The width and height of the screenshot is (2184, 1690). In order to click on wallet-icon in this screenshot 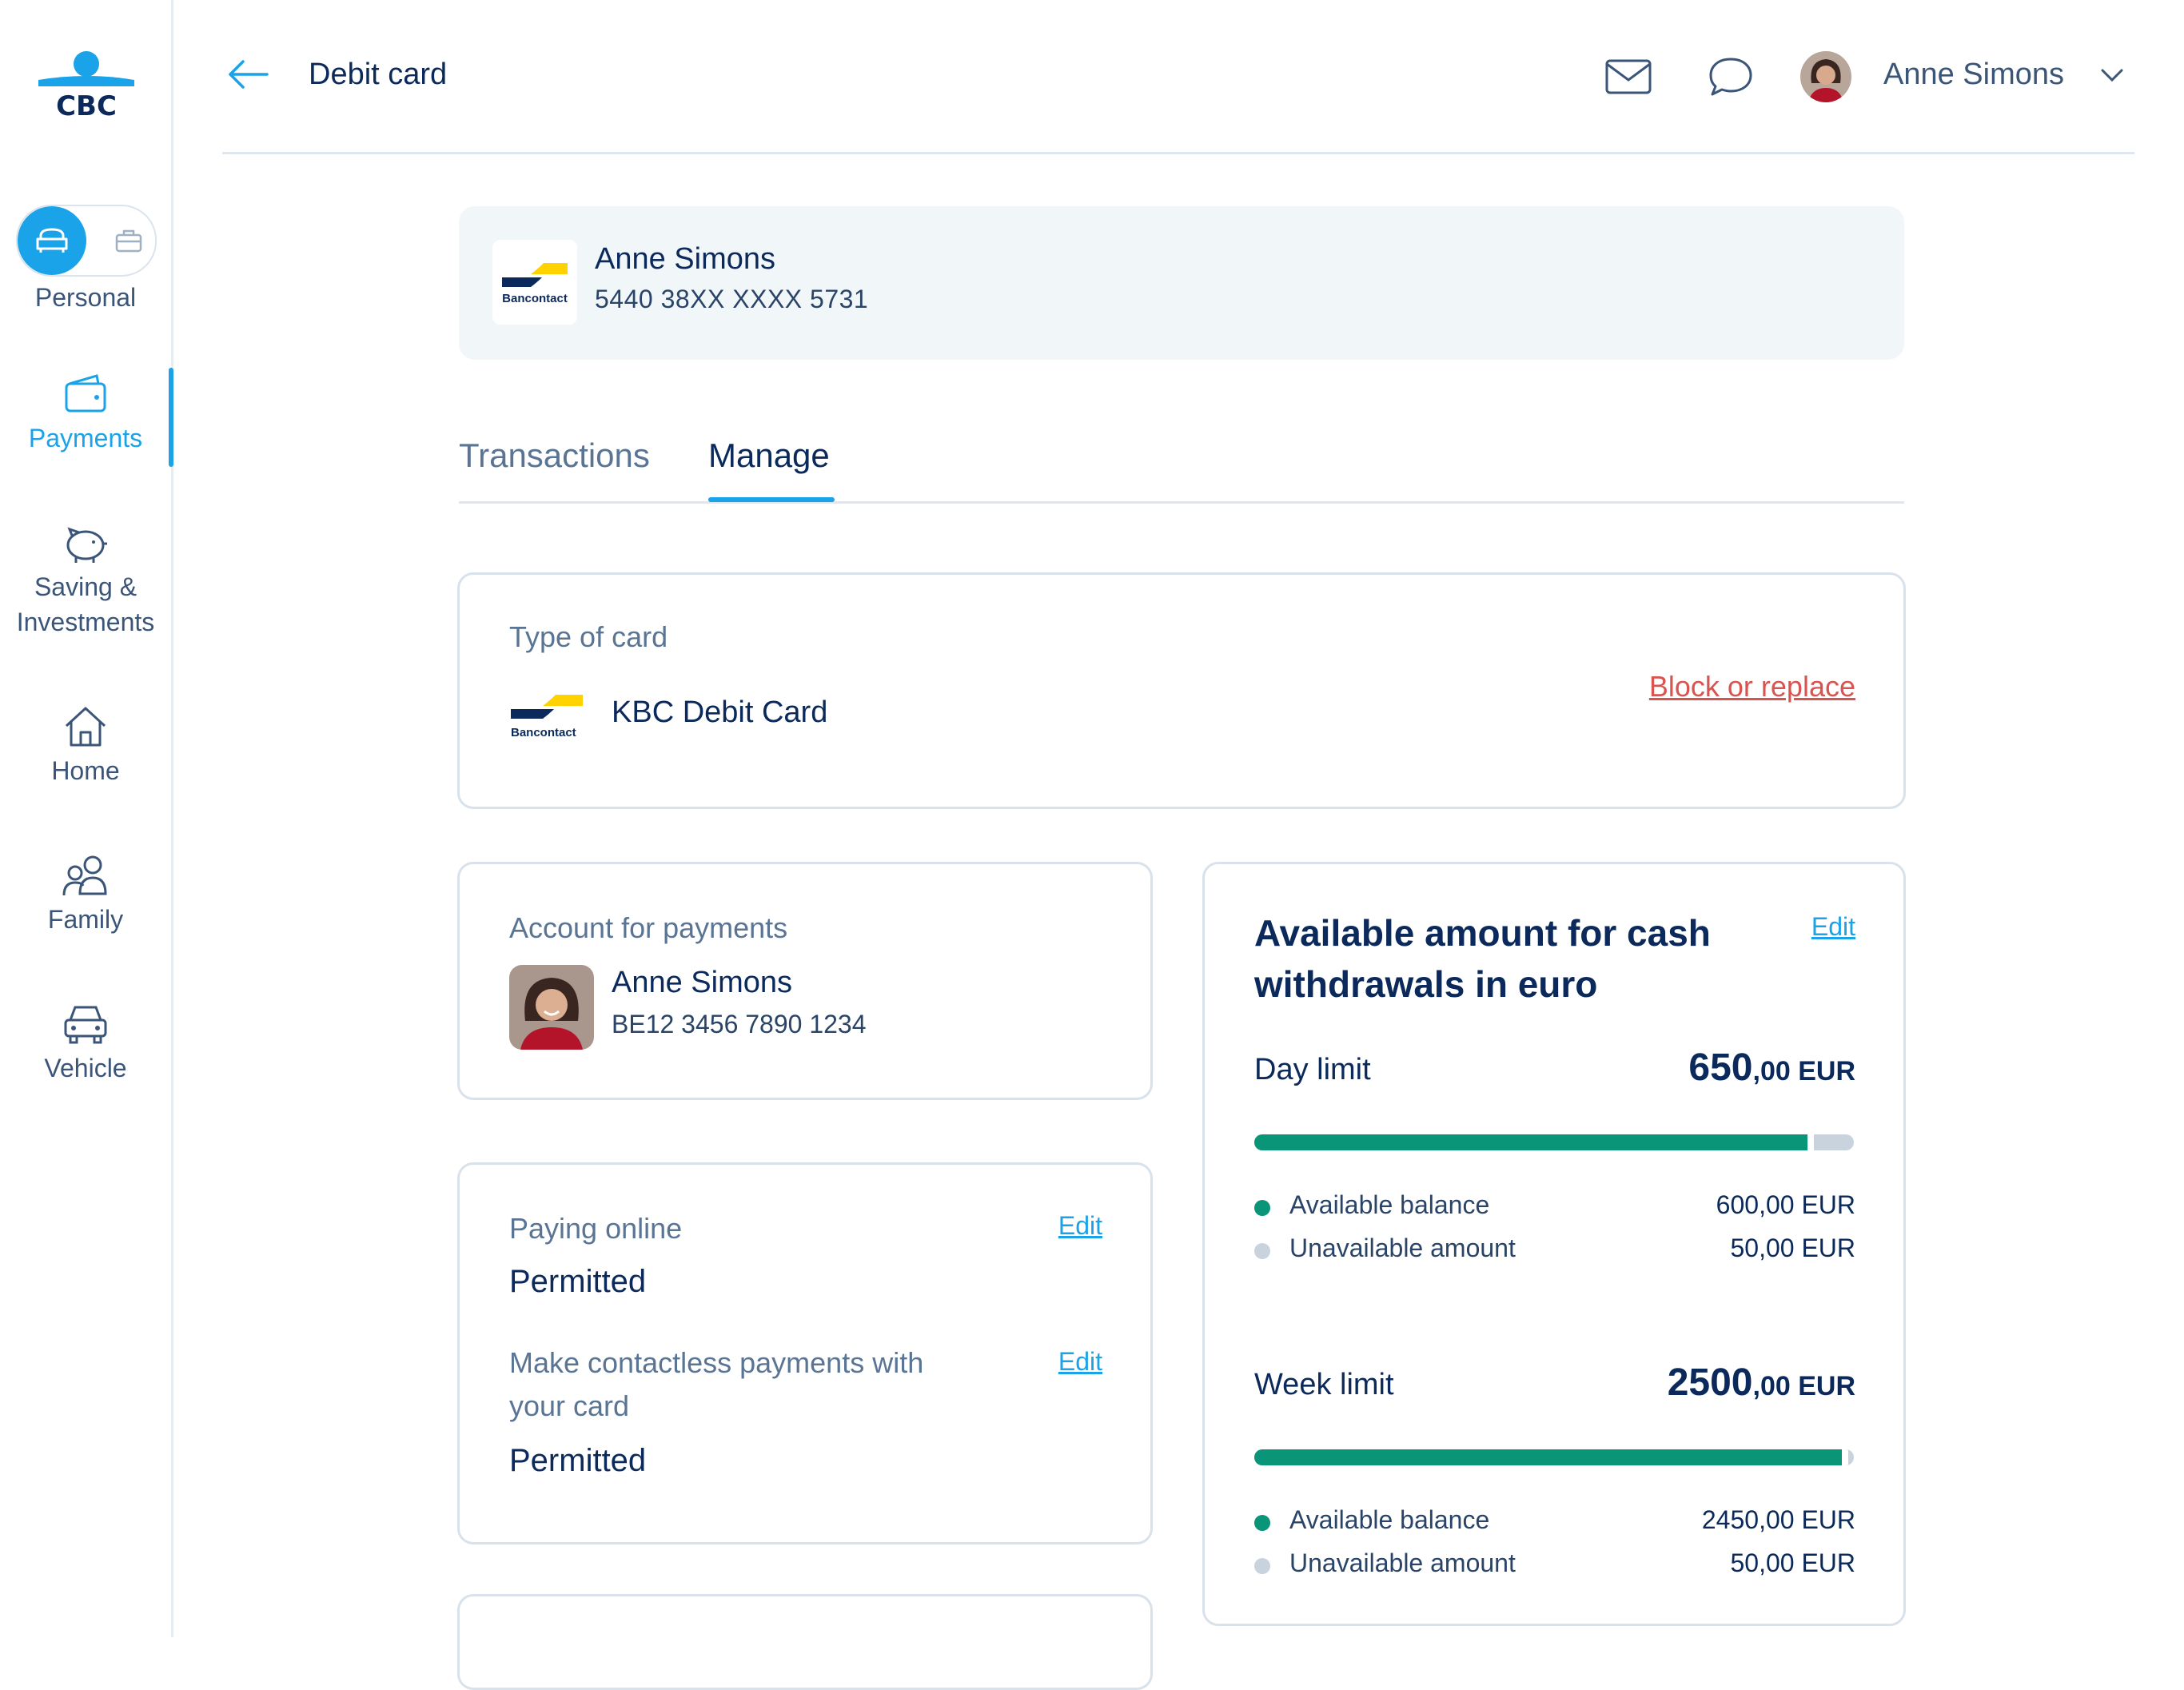, I will do `click(85, 393)`.